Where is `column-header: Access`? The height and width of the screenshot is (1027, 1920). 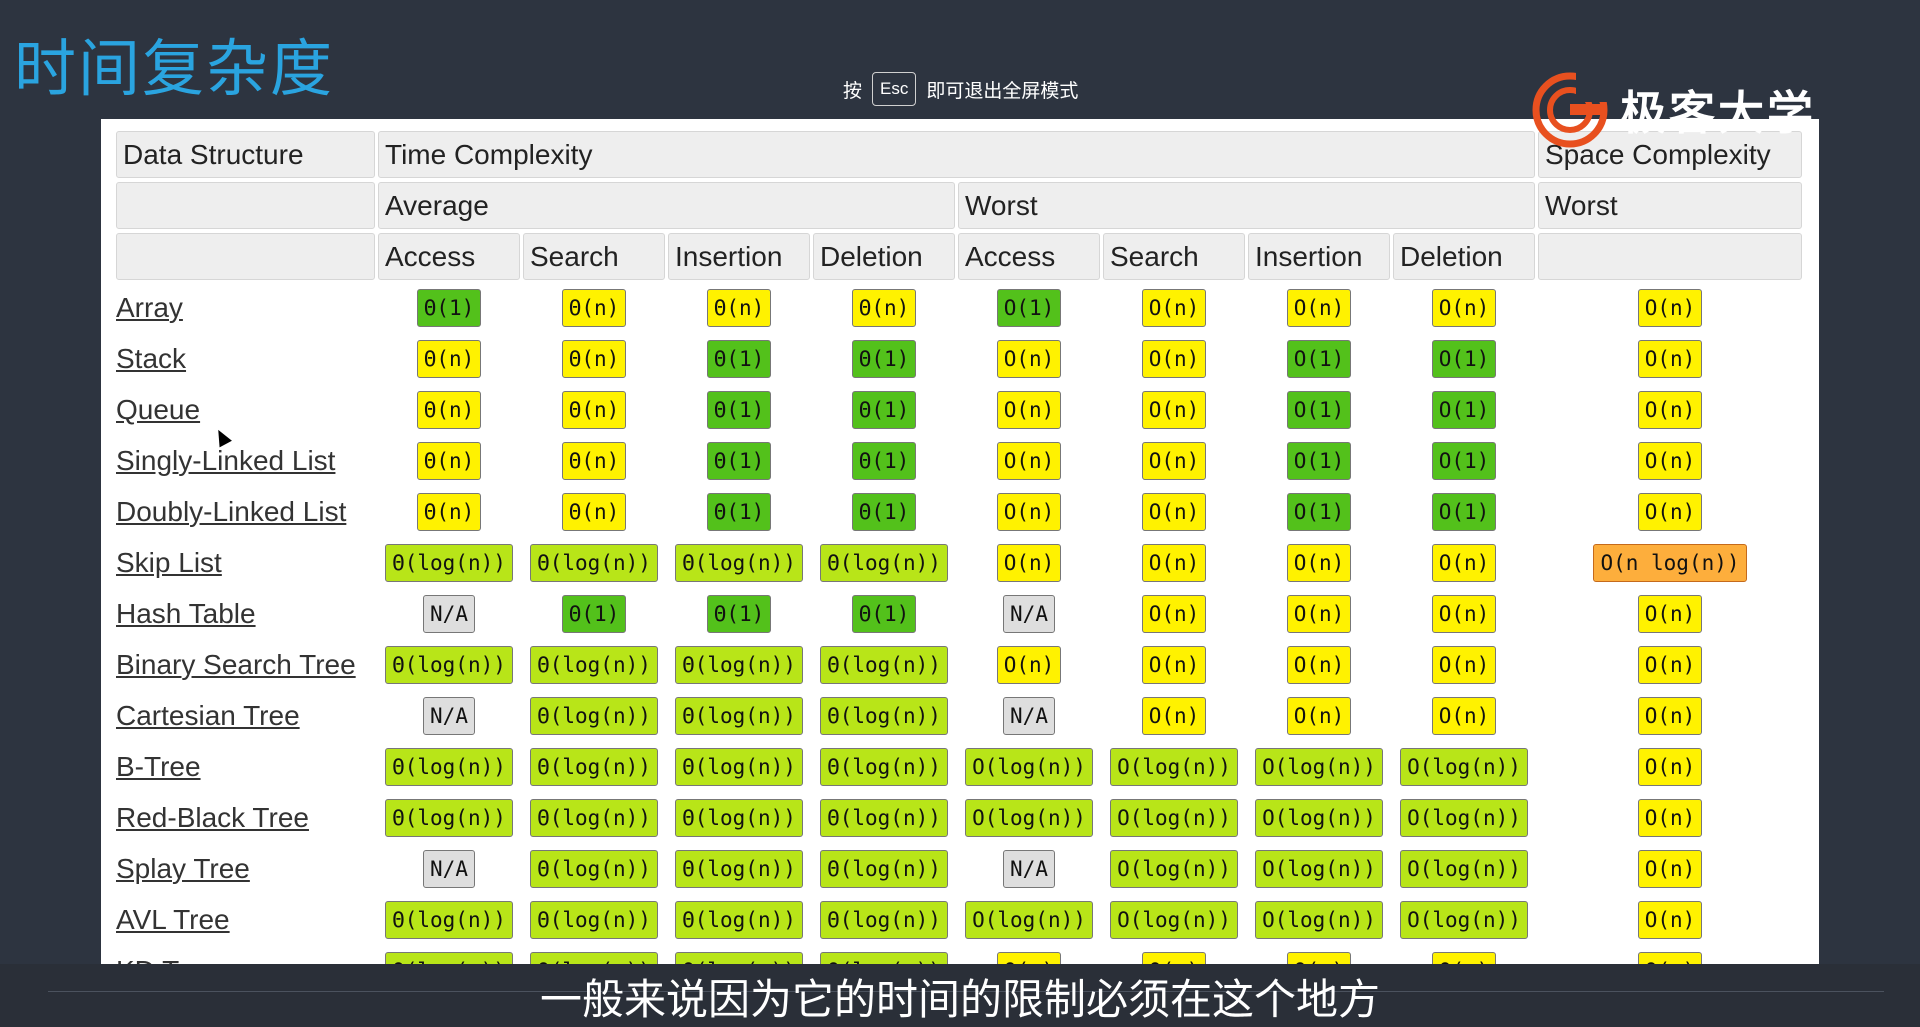 column-header: Access is located at coordinates (449, 256).